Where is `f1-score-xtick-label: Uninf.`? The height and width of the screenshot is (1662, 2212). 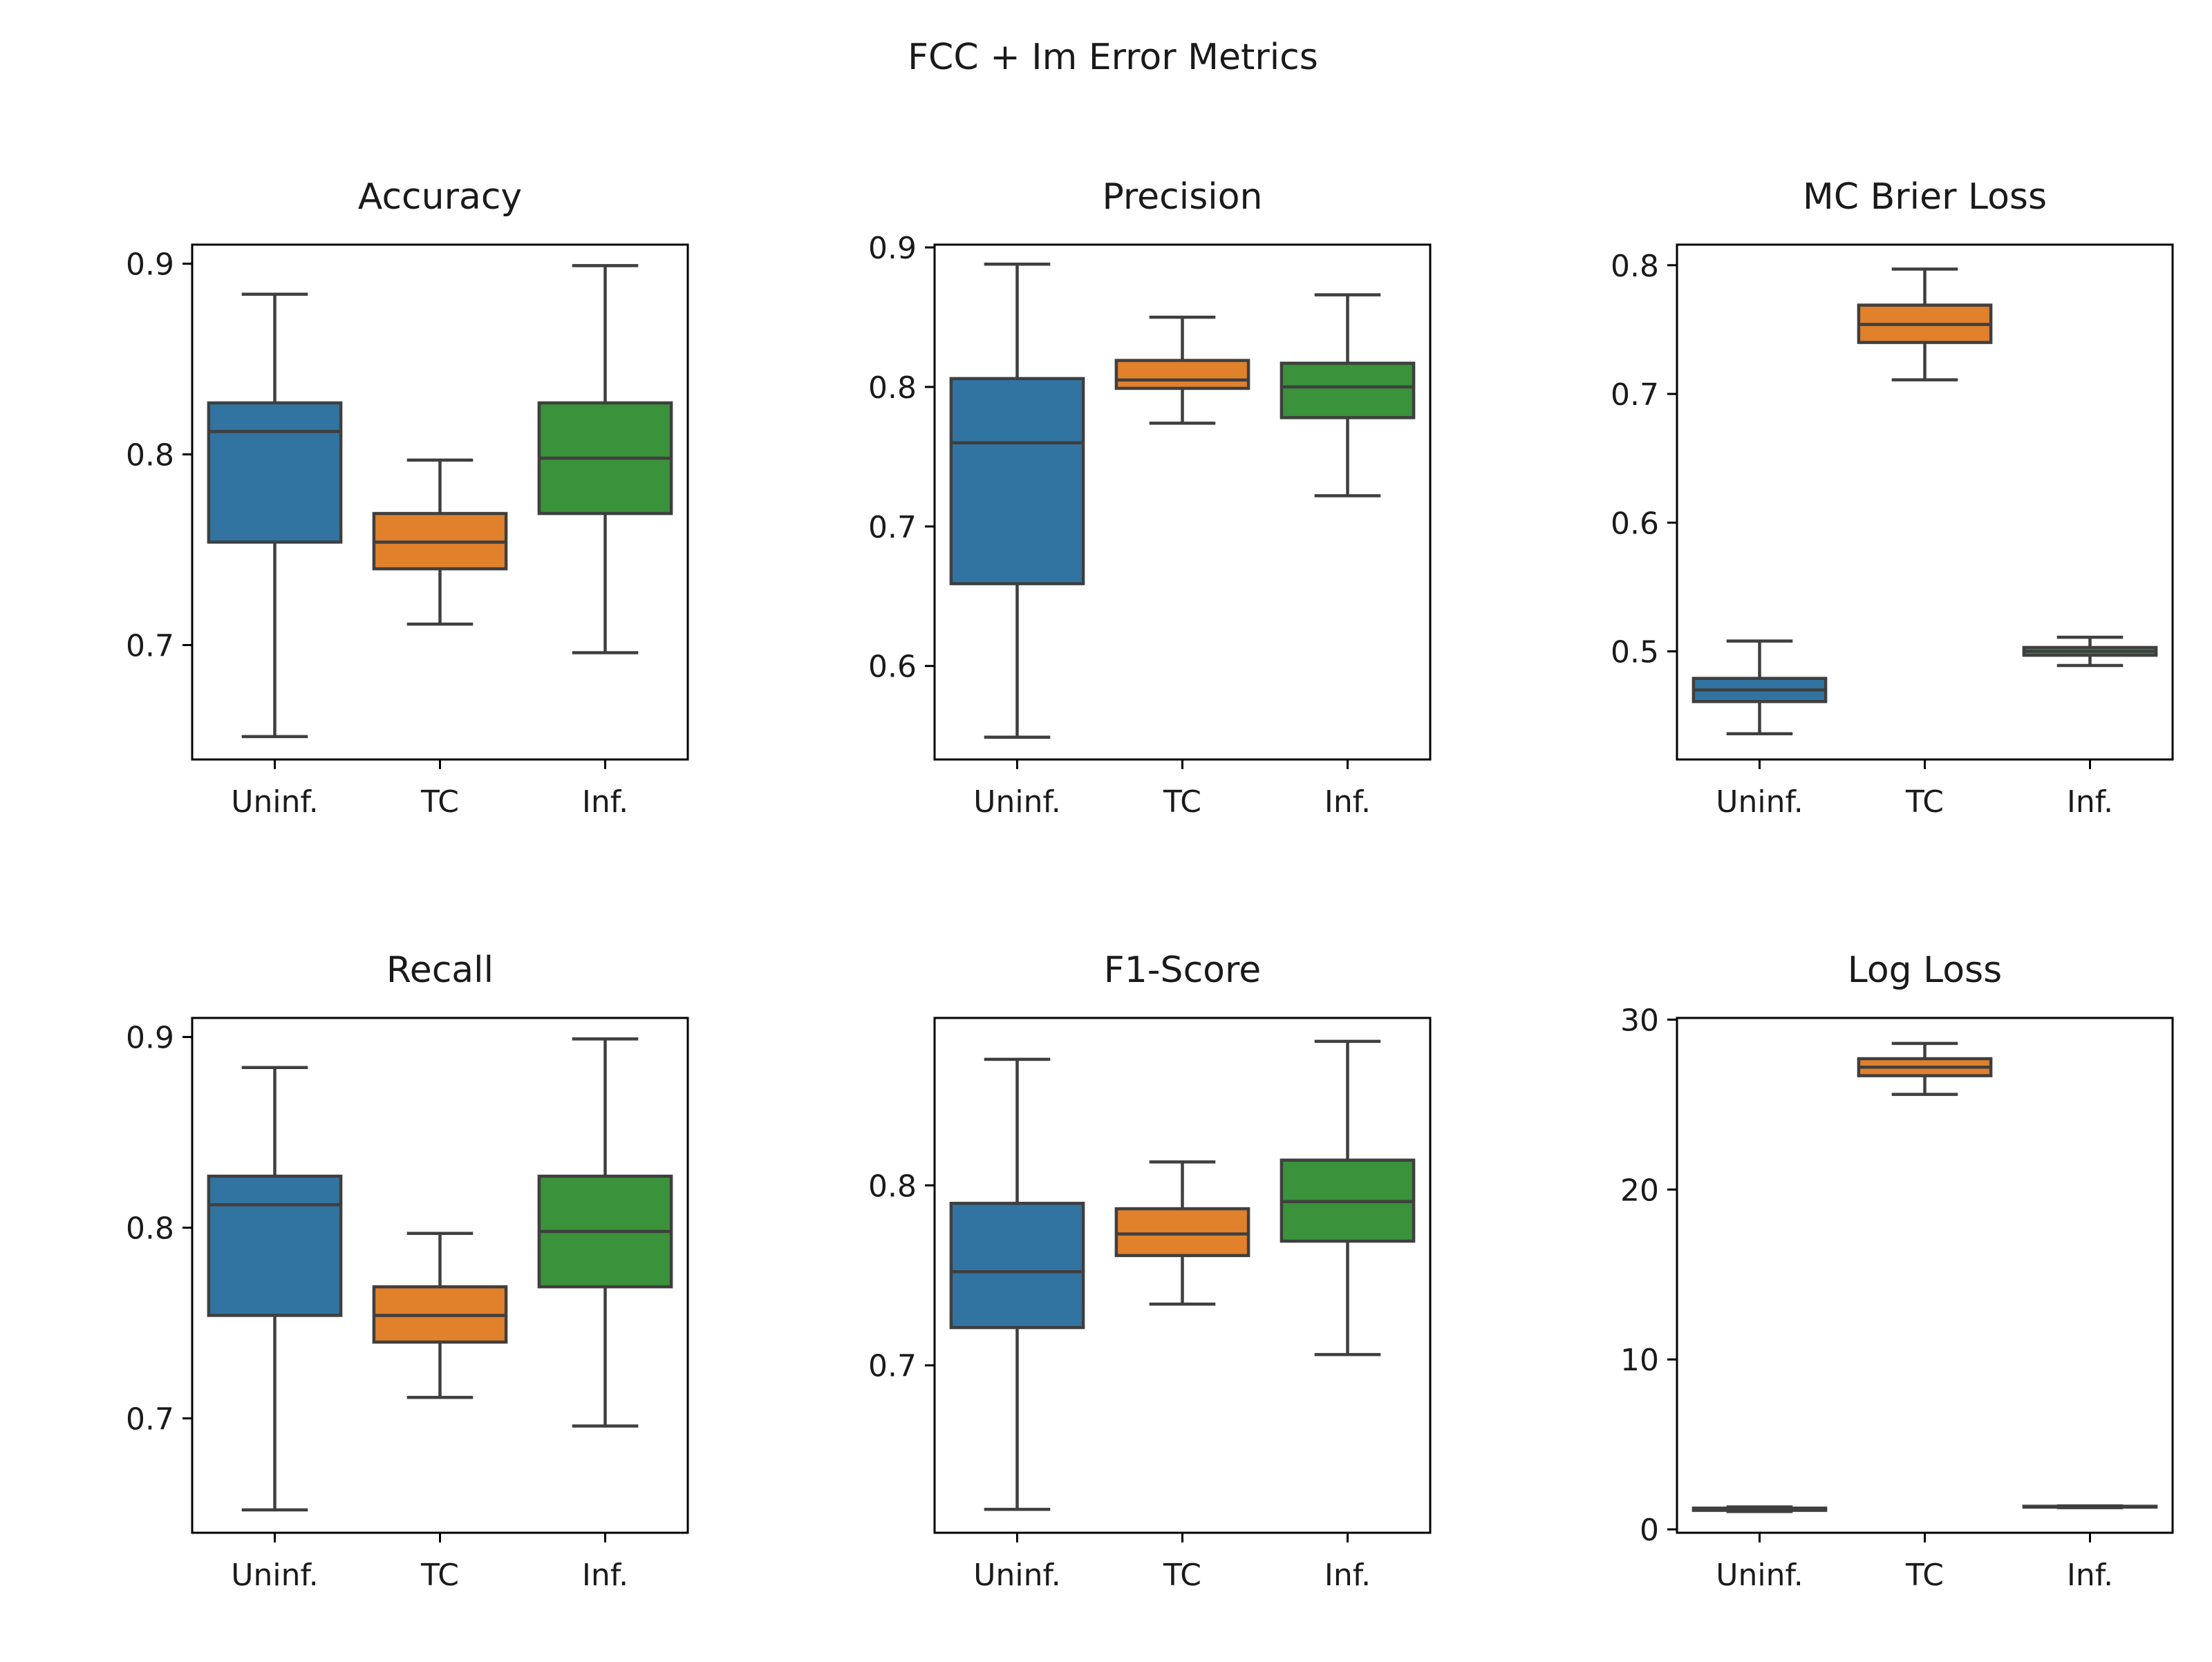 f1-score-xtick-label: Uninf. is located at coordinates (1016, 1576).